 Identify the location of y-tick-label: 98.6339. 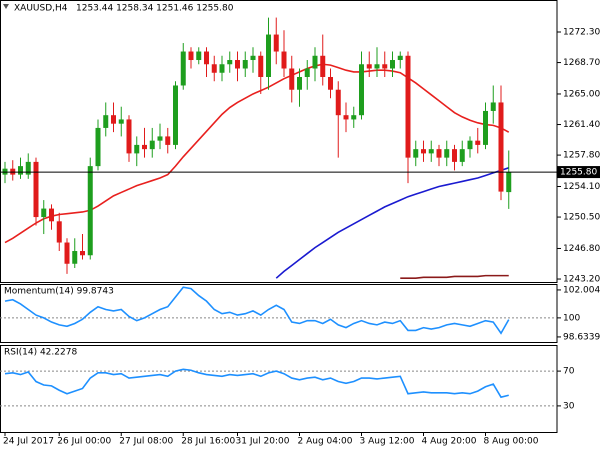
(581, 337).